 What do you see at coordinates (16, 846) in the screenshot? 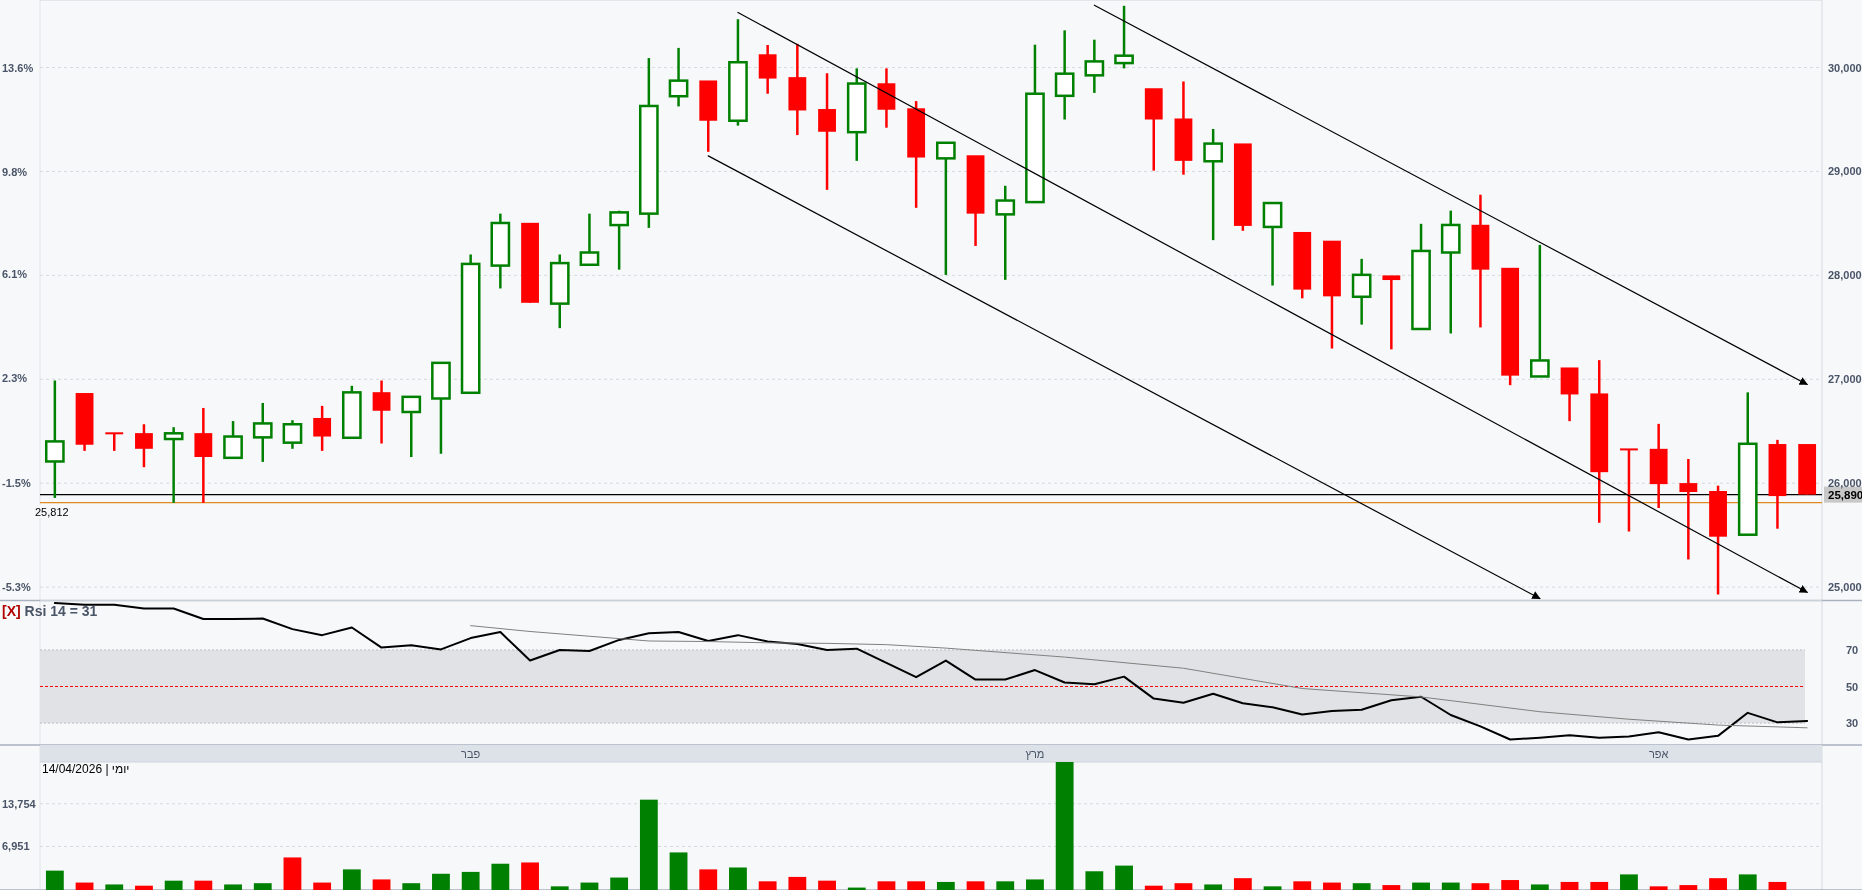
I see `y-tick-label: 6,951` at bounding box center [16, 846].